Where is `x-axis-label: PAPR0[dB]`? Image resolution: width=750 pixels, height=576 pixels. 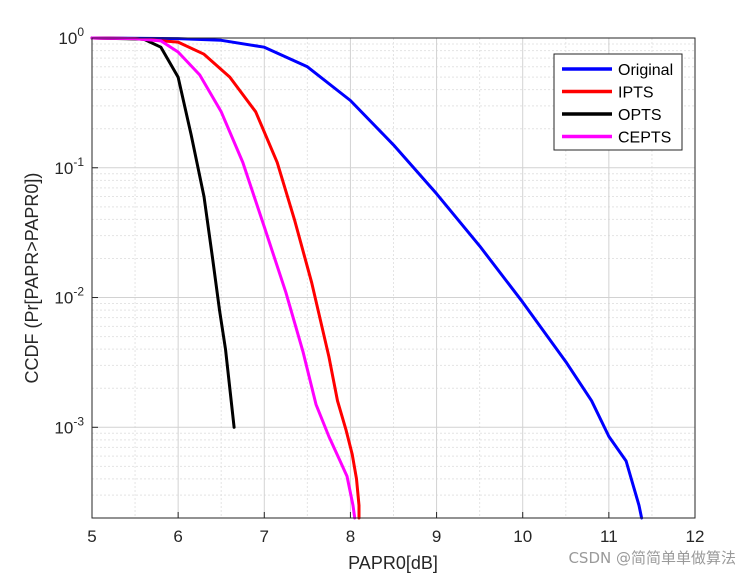 x-axis-label: PAPR0[dB] is located at coordinates (393, 563).